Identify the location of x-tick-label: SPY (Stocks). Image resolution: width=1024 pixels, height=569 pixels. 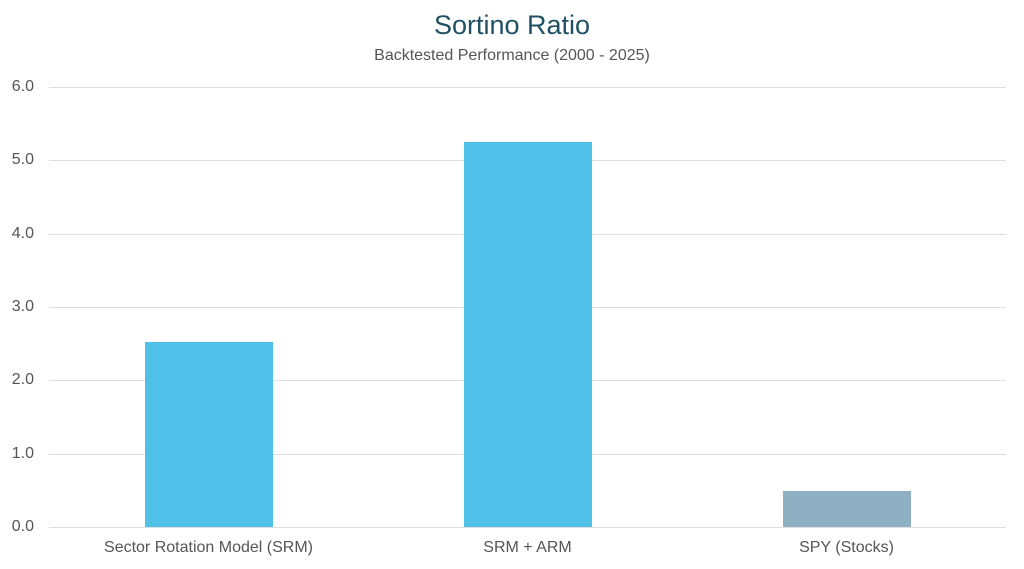
(846, 547).